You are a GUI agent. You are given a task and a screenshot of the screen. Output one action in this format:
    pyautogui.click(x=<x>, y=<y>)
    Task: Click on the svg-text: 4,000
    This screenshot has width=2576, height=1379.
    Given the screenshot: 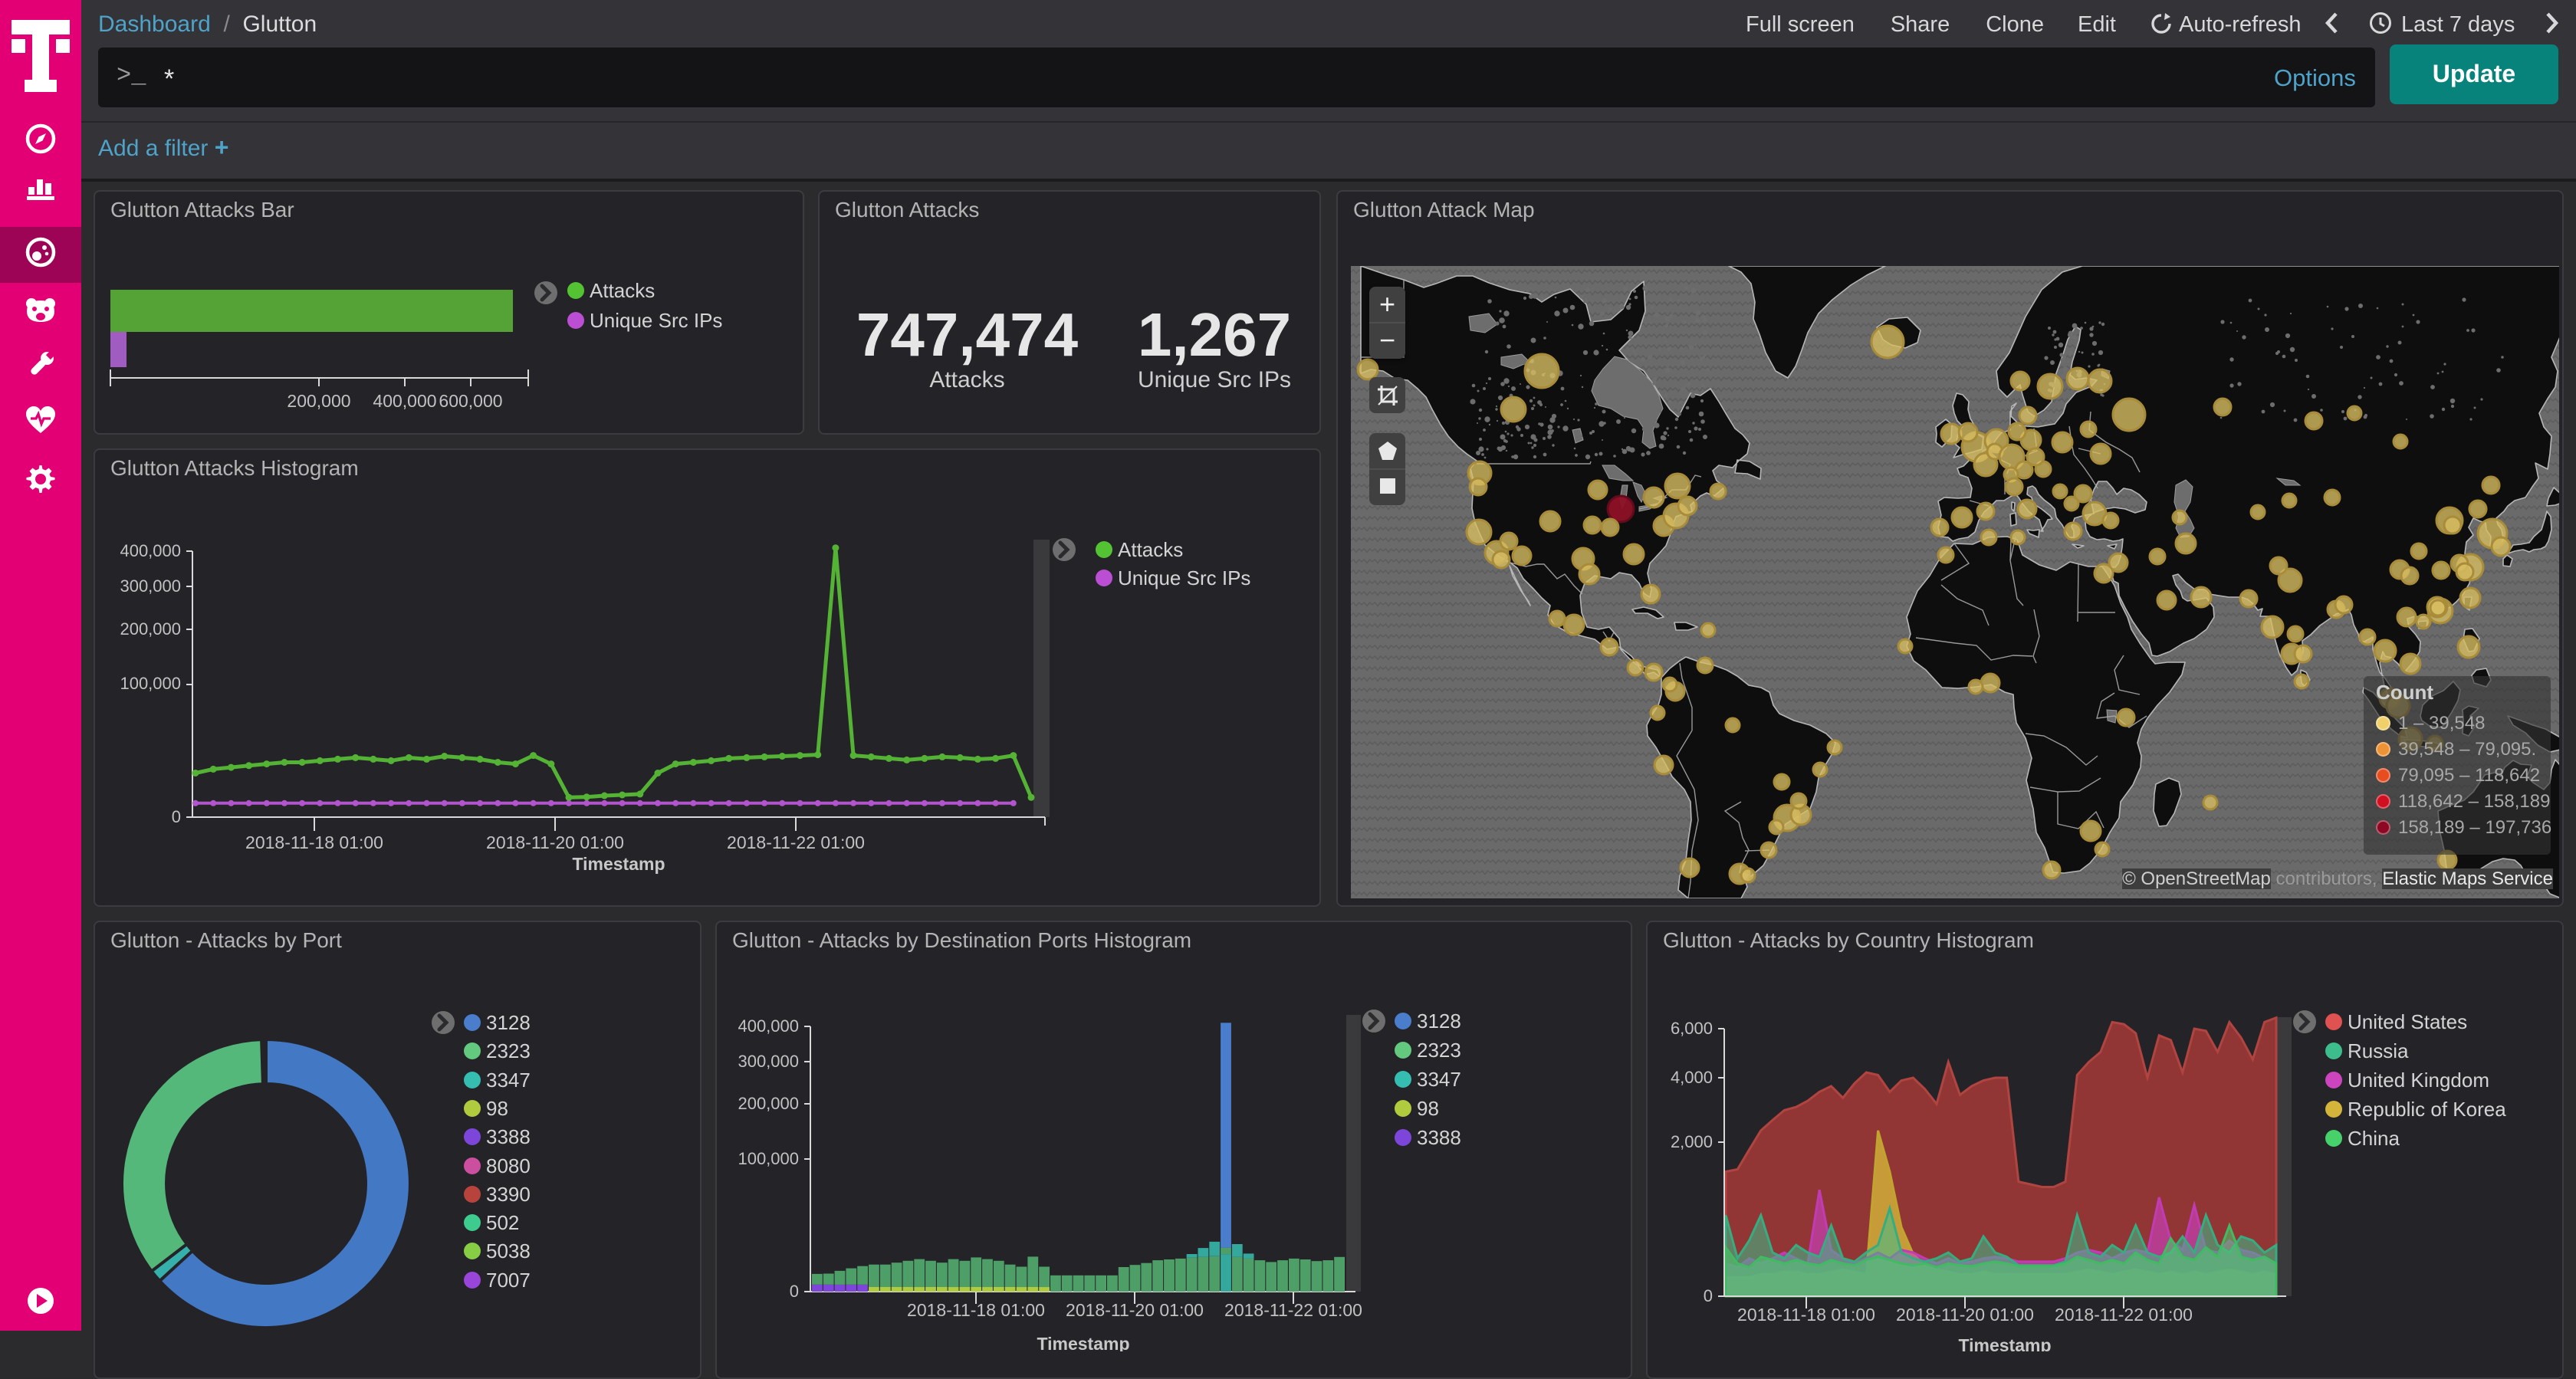 What is the action you would take?
    pyautogui.click(x=1692, y=1077)
    